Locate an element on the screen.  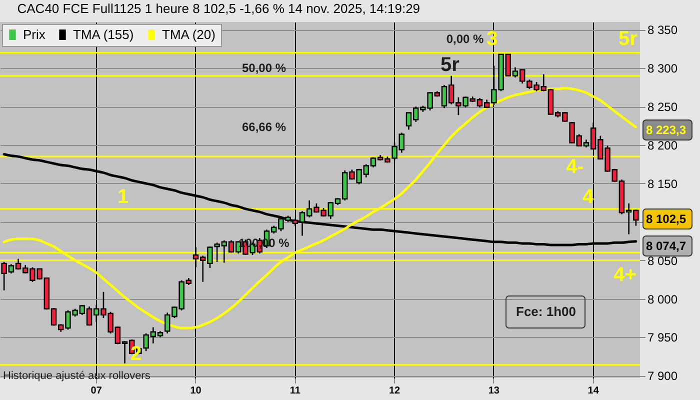
annotation: 50,00 % is located at coordinates (264, 68).